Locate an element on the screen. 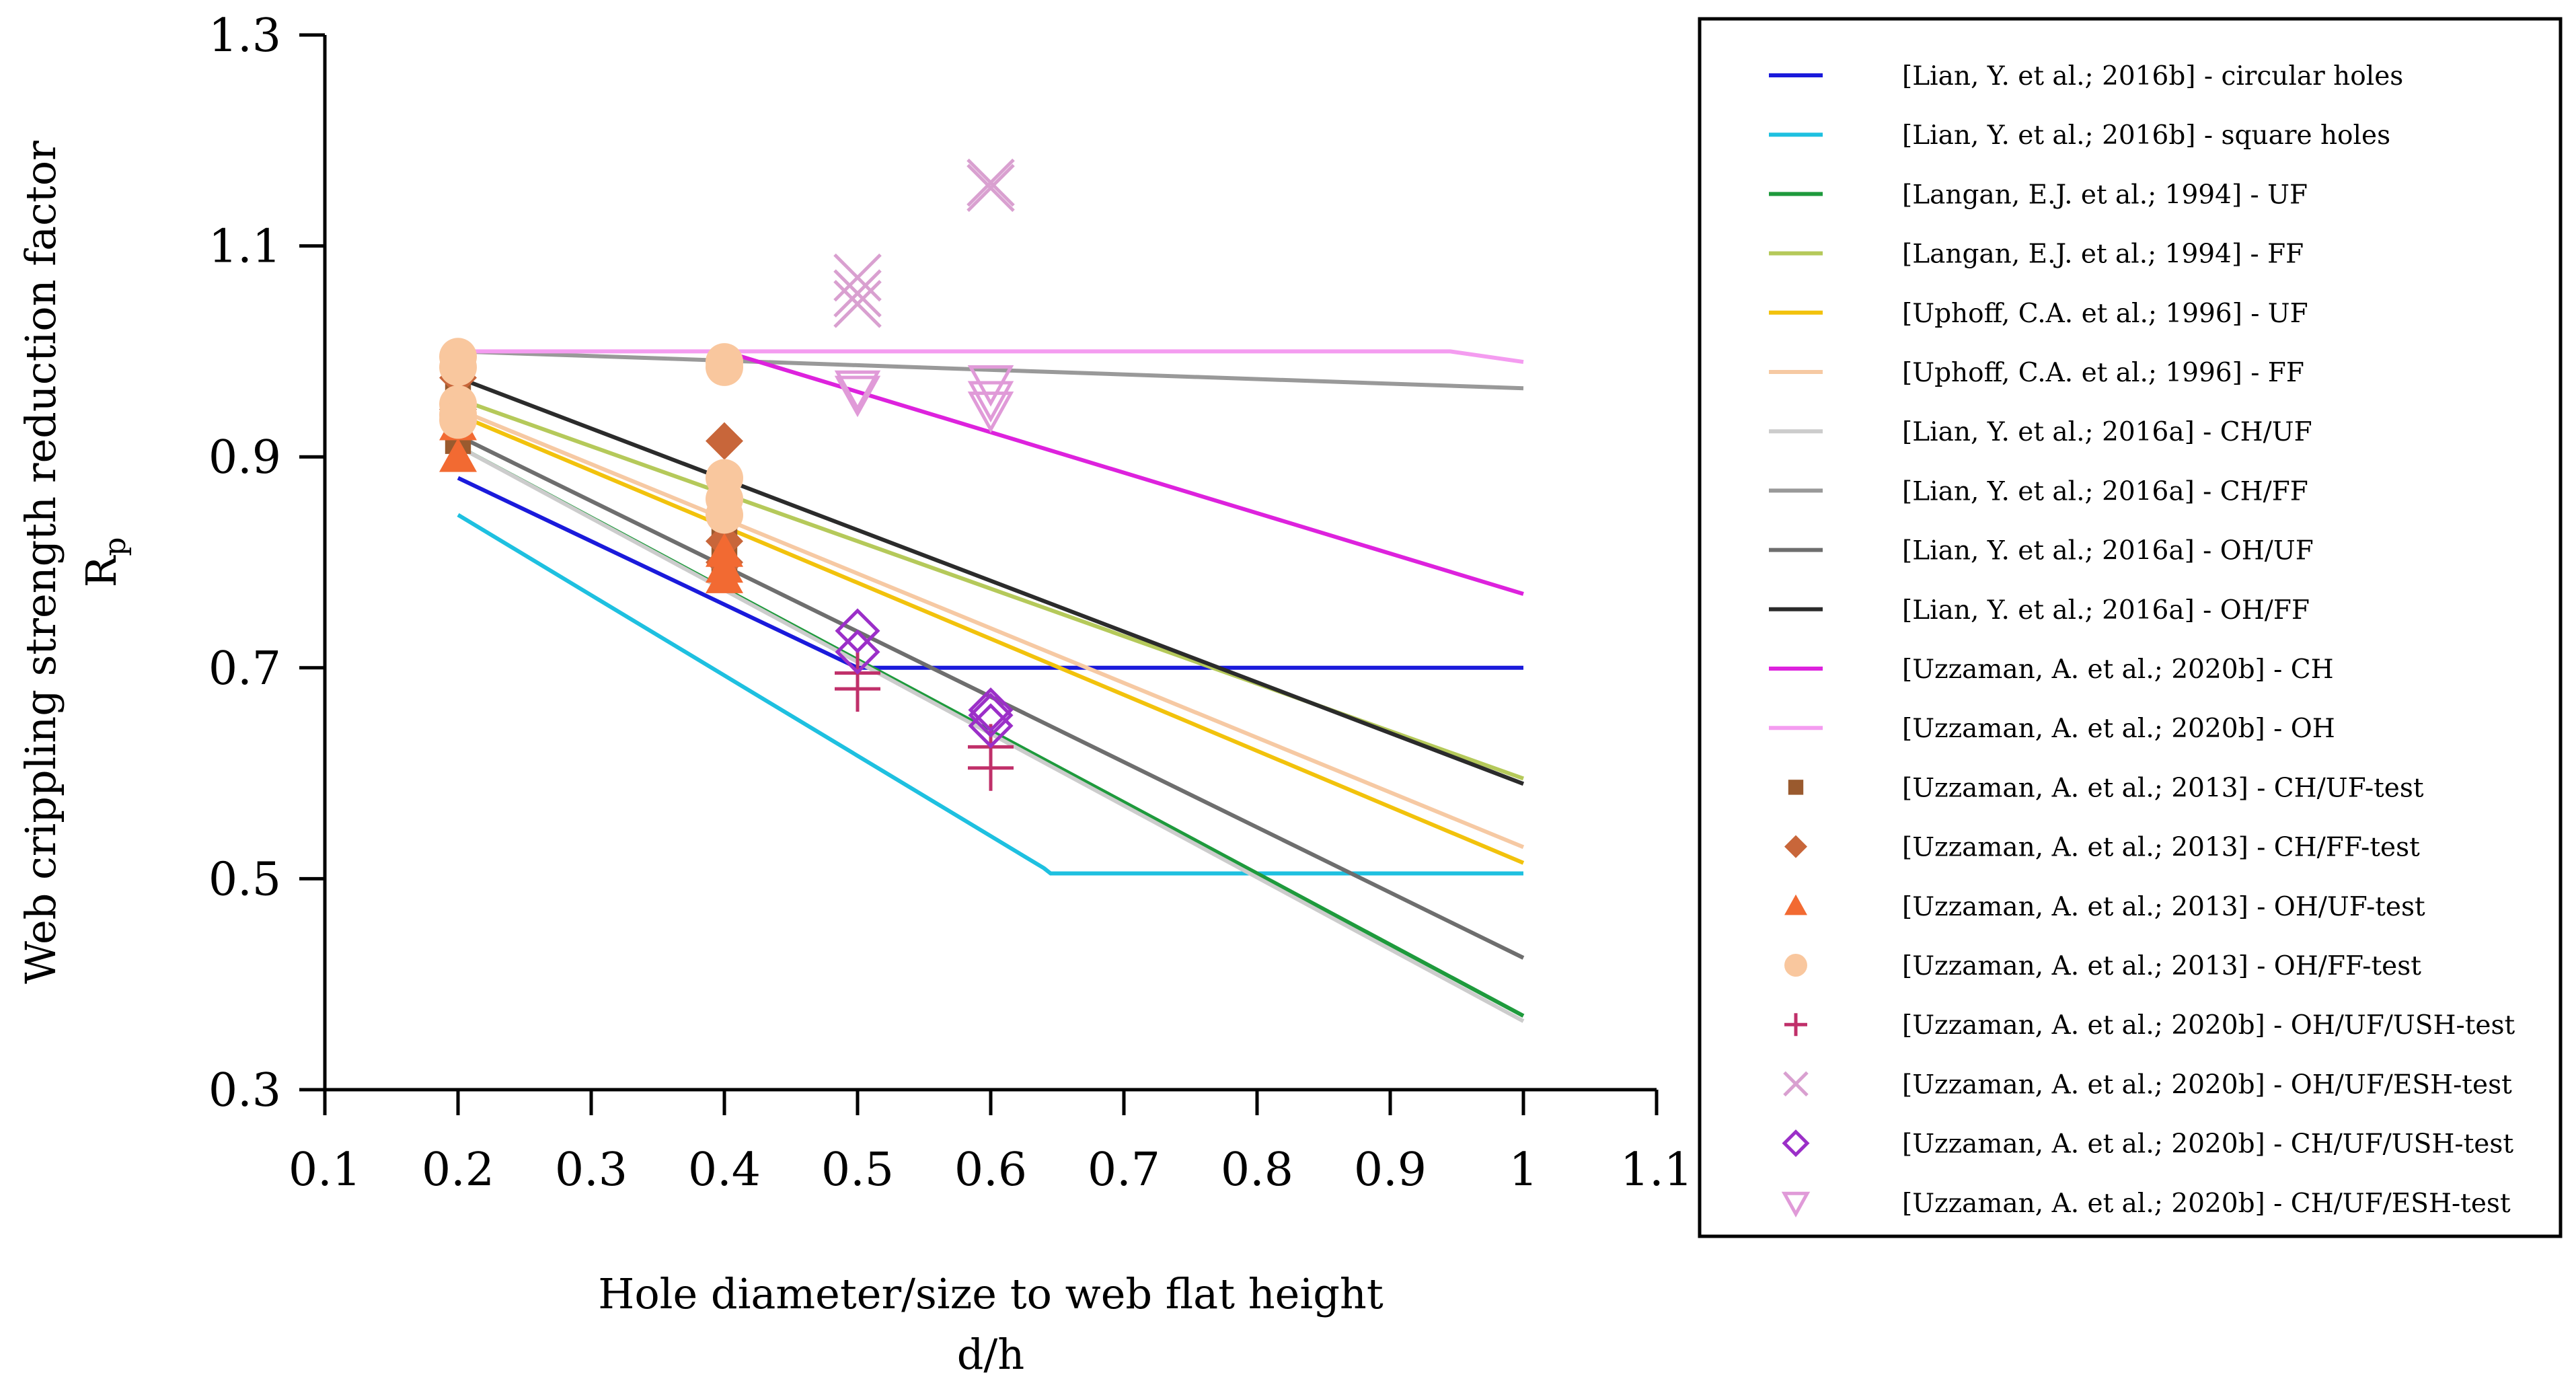  legend-label: [Uzzaman, A. et al.; 2013] - OH/UF-test is located at coordinates (2163, 907).